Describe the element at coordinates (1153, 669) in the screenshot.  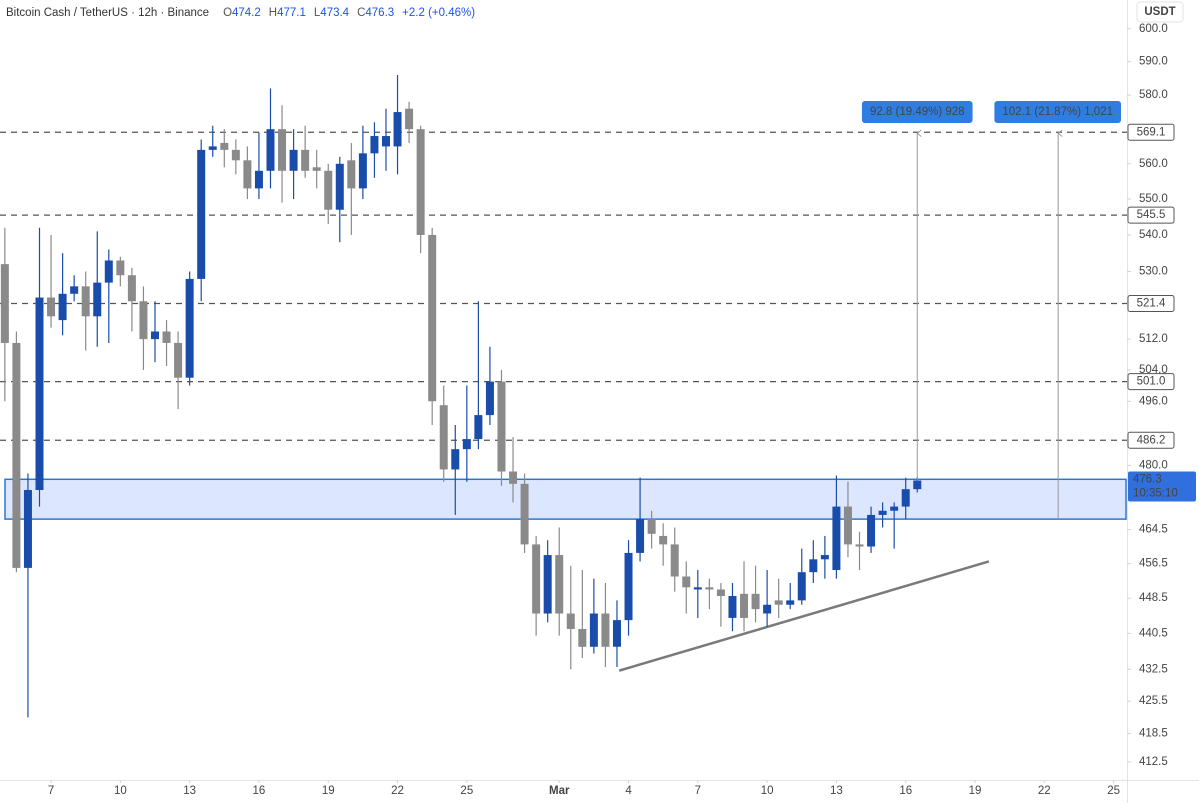
I see `y-tick-label: 432.5` at that location.